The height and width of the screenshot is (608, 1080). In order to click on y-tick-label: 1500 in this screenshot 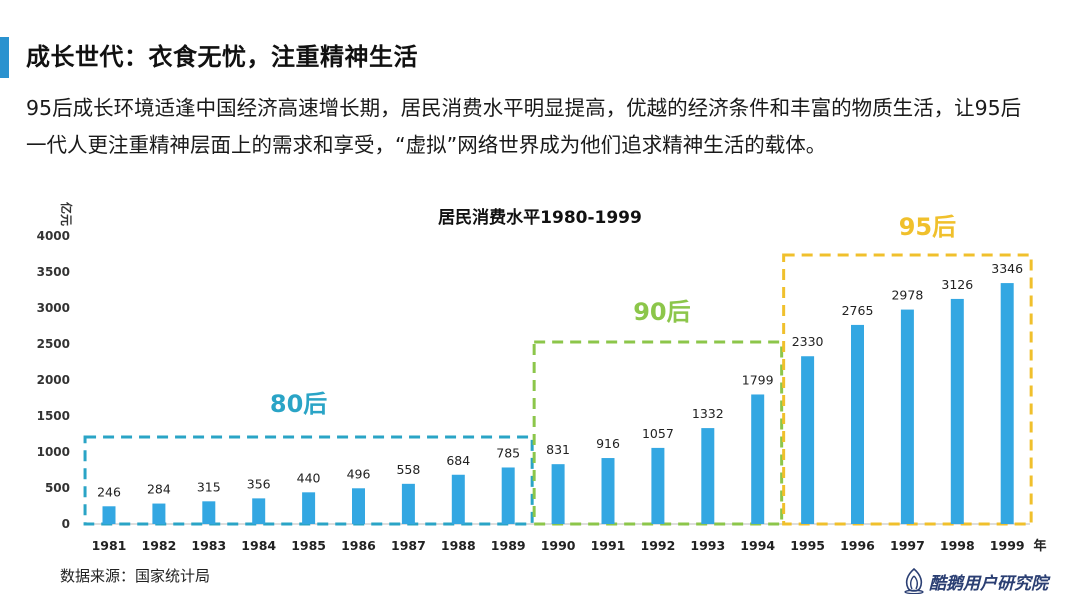, I will do `click(53, 416)`.